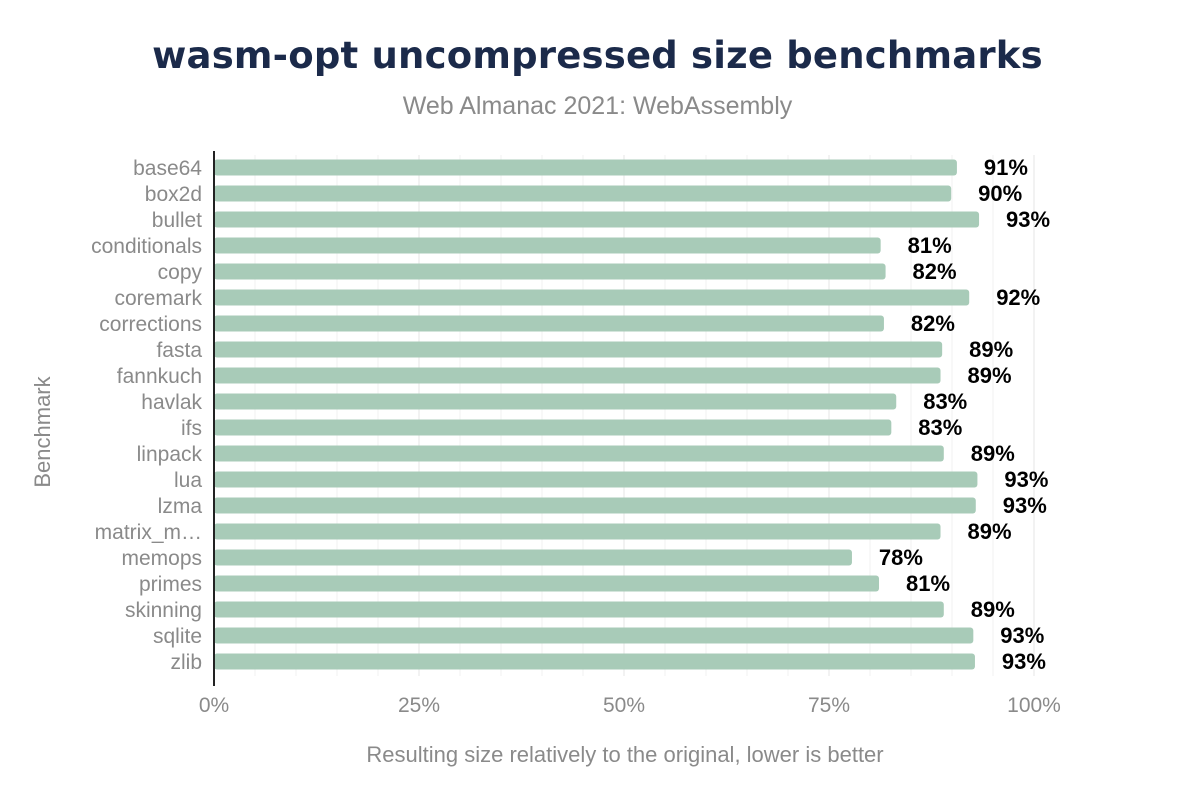 The height and width of the screenshot is (800, 1200). I want to click on y-axis-title: Benchmark, so click(42, 431).